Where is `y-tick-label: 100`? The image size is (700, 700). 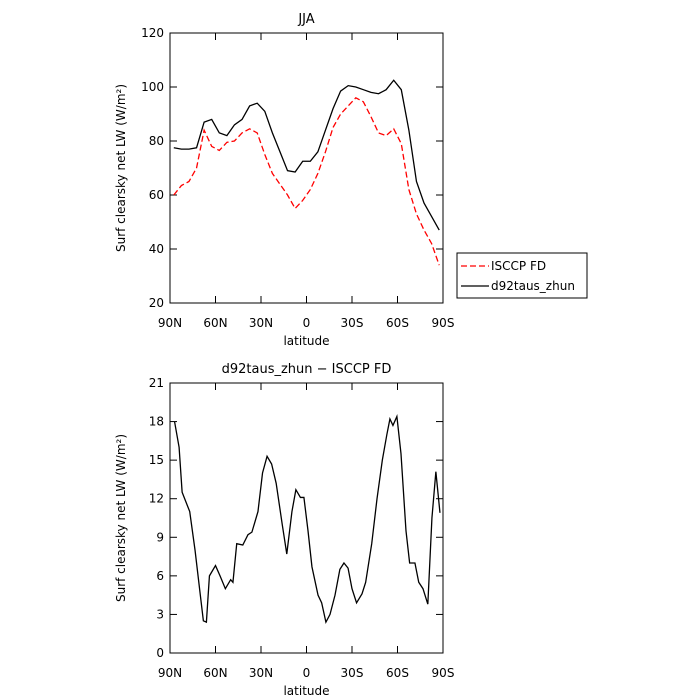 y-tick-label: 100 is located at coordinates (152, 87).